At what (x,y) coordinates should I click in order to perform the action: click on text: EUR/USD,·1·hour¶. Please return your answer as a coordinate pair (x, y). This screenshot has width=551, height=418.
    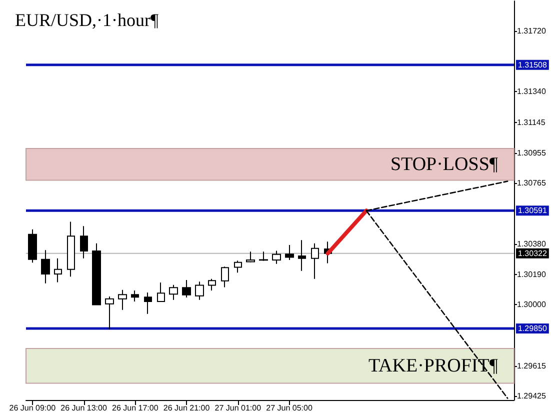
    Looking at the image, I should click on (87, 20).